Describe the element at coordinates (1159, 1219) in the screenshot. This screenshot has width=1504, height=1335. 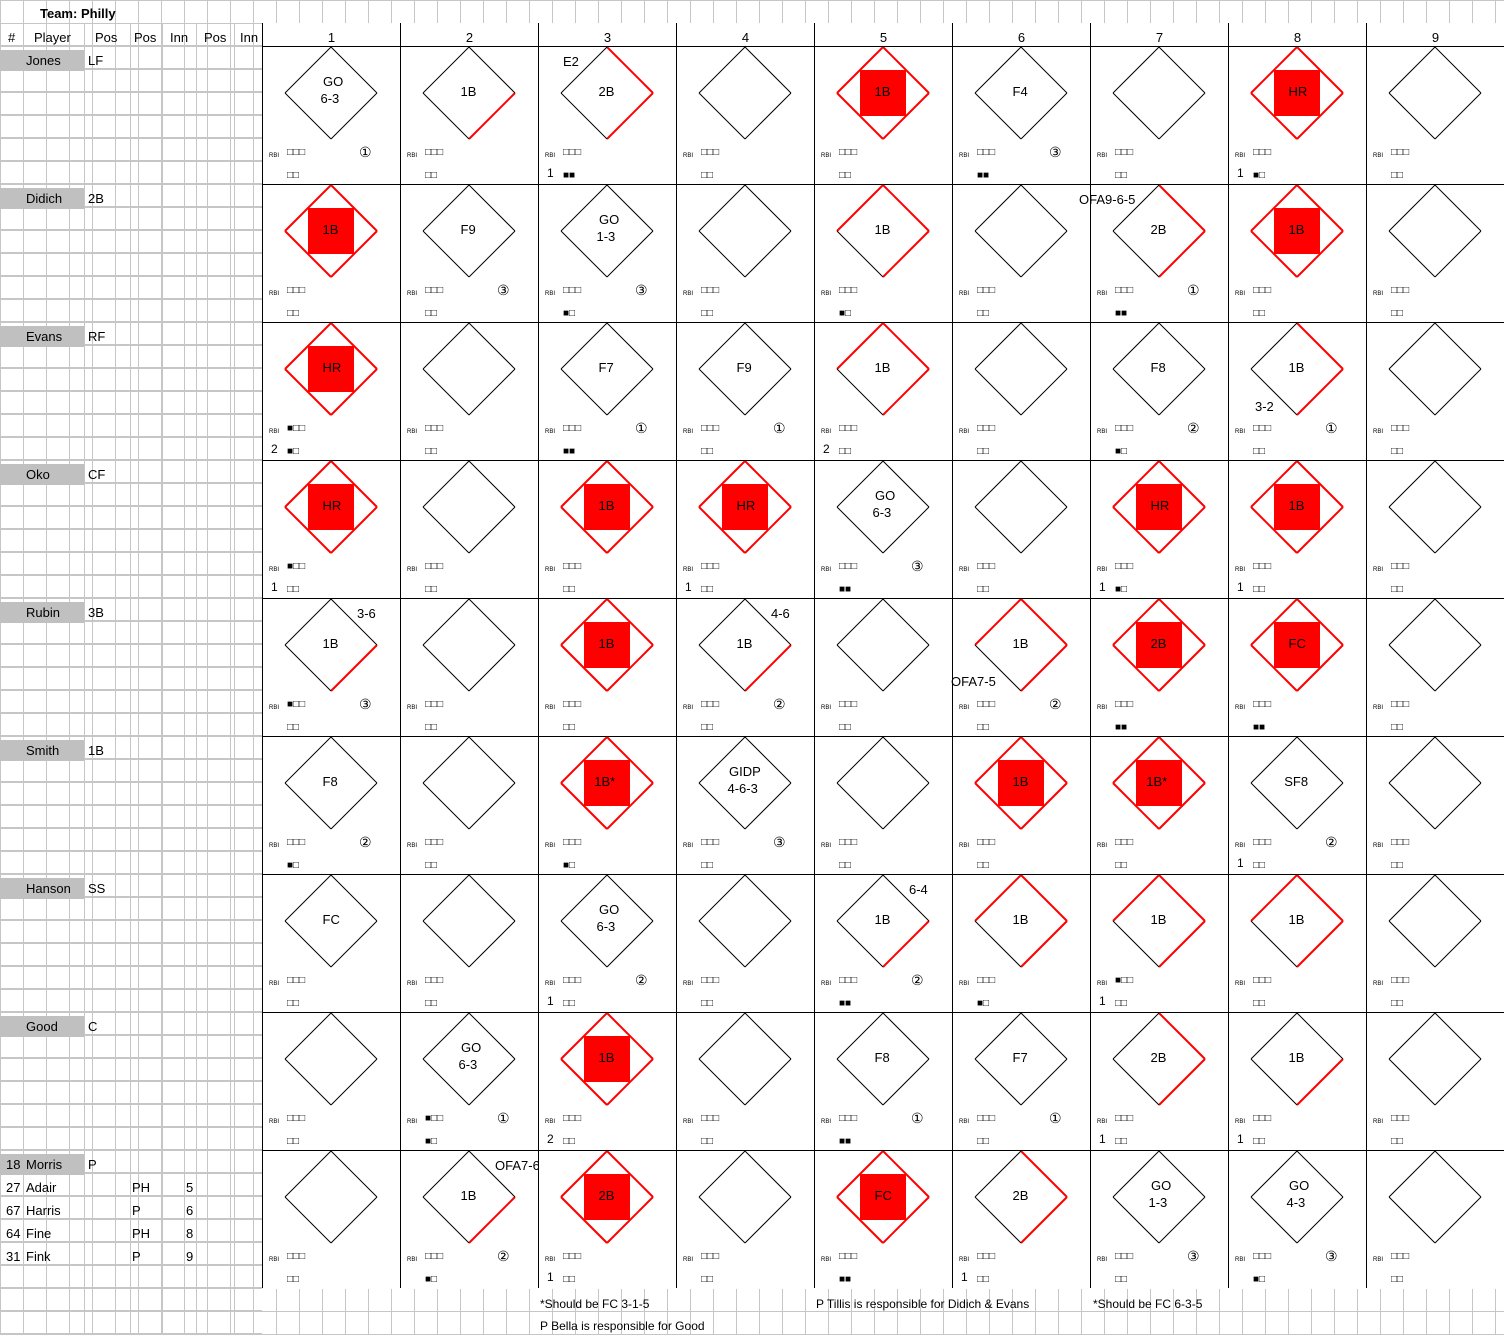
I see `at-bat-cell: GO 1-3 RBI □□□ □□ ③` at that location.